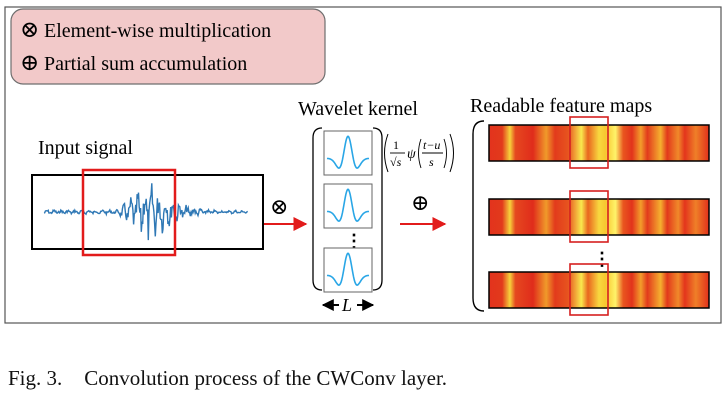 The height and width of the screenshot is (403, 727). I want to click on kernel-ellipsis: ⋮, so click(354, 241).